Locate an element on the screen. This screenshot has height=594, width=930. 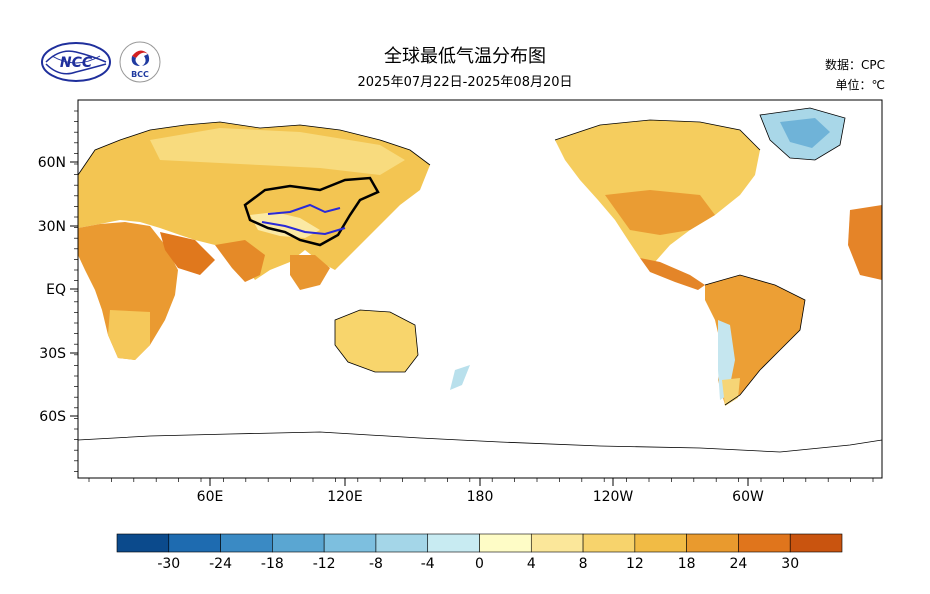
bcc-logo: BCC is located at coordinates (140, 62).